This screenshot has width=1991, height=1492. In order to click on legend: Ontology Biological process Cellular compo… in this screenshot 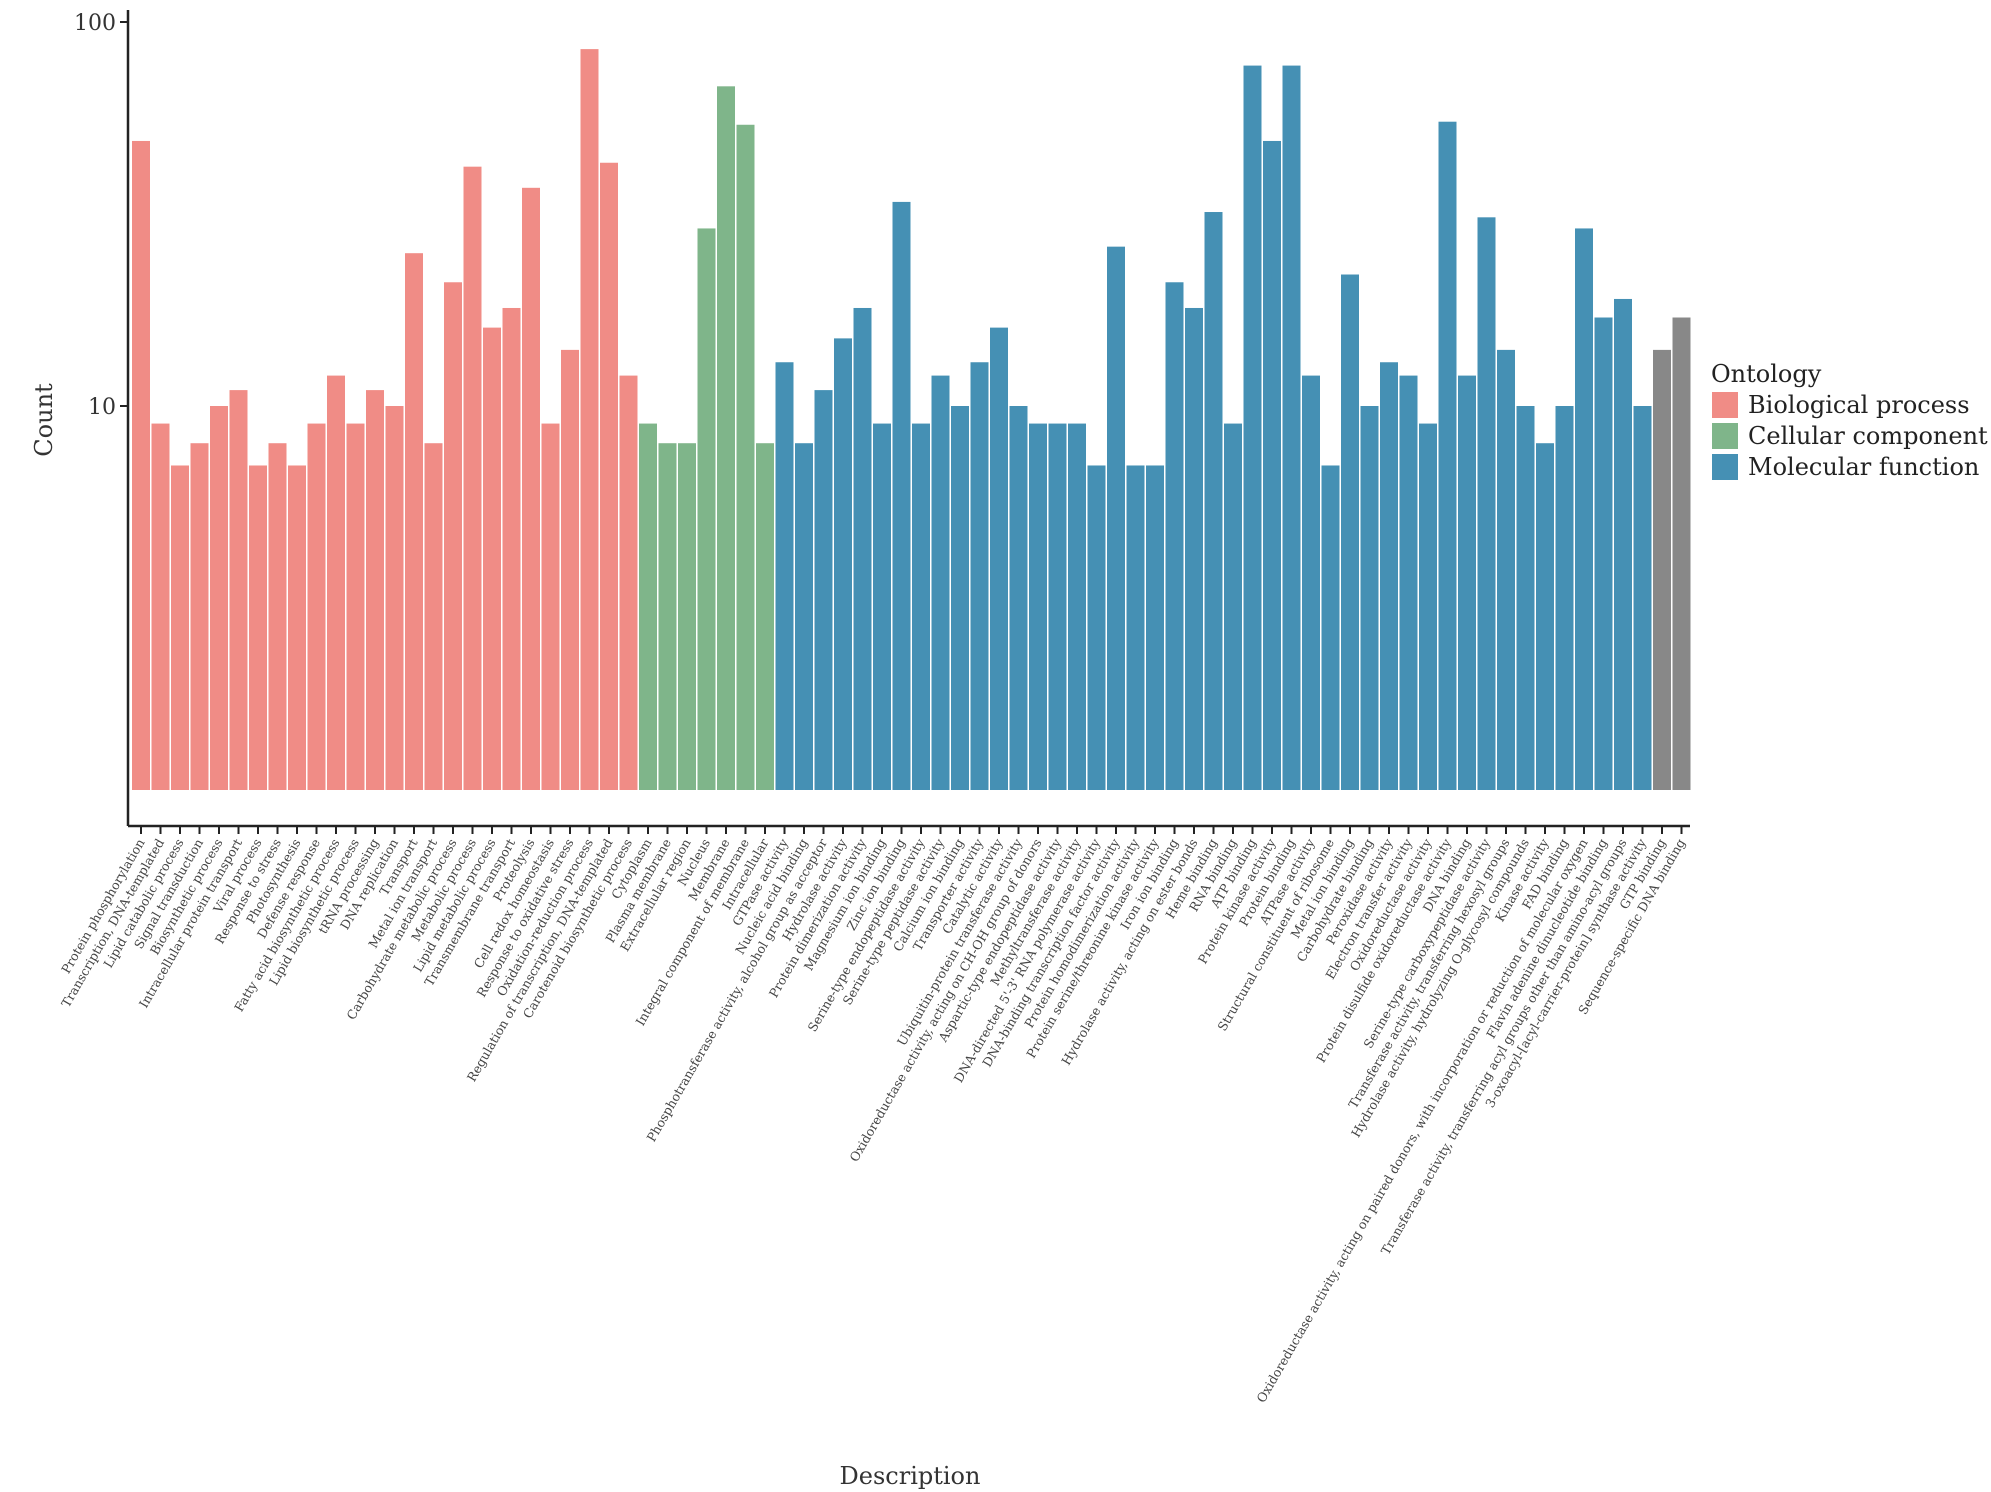, I will do `click(1849, 420)`.